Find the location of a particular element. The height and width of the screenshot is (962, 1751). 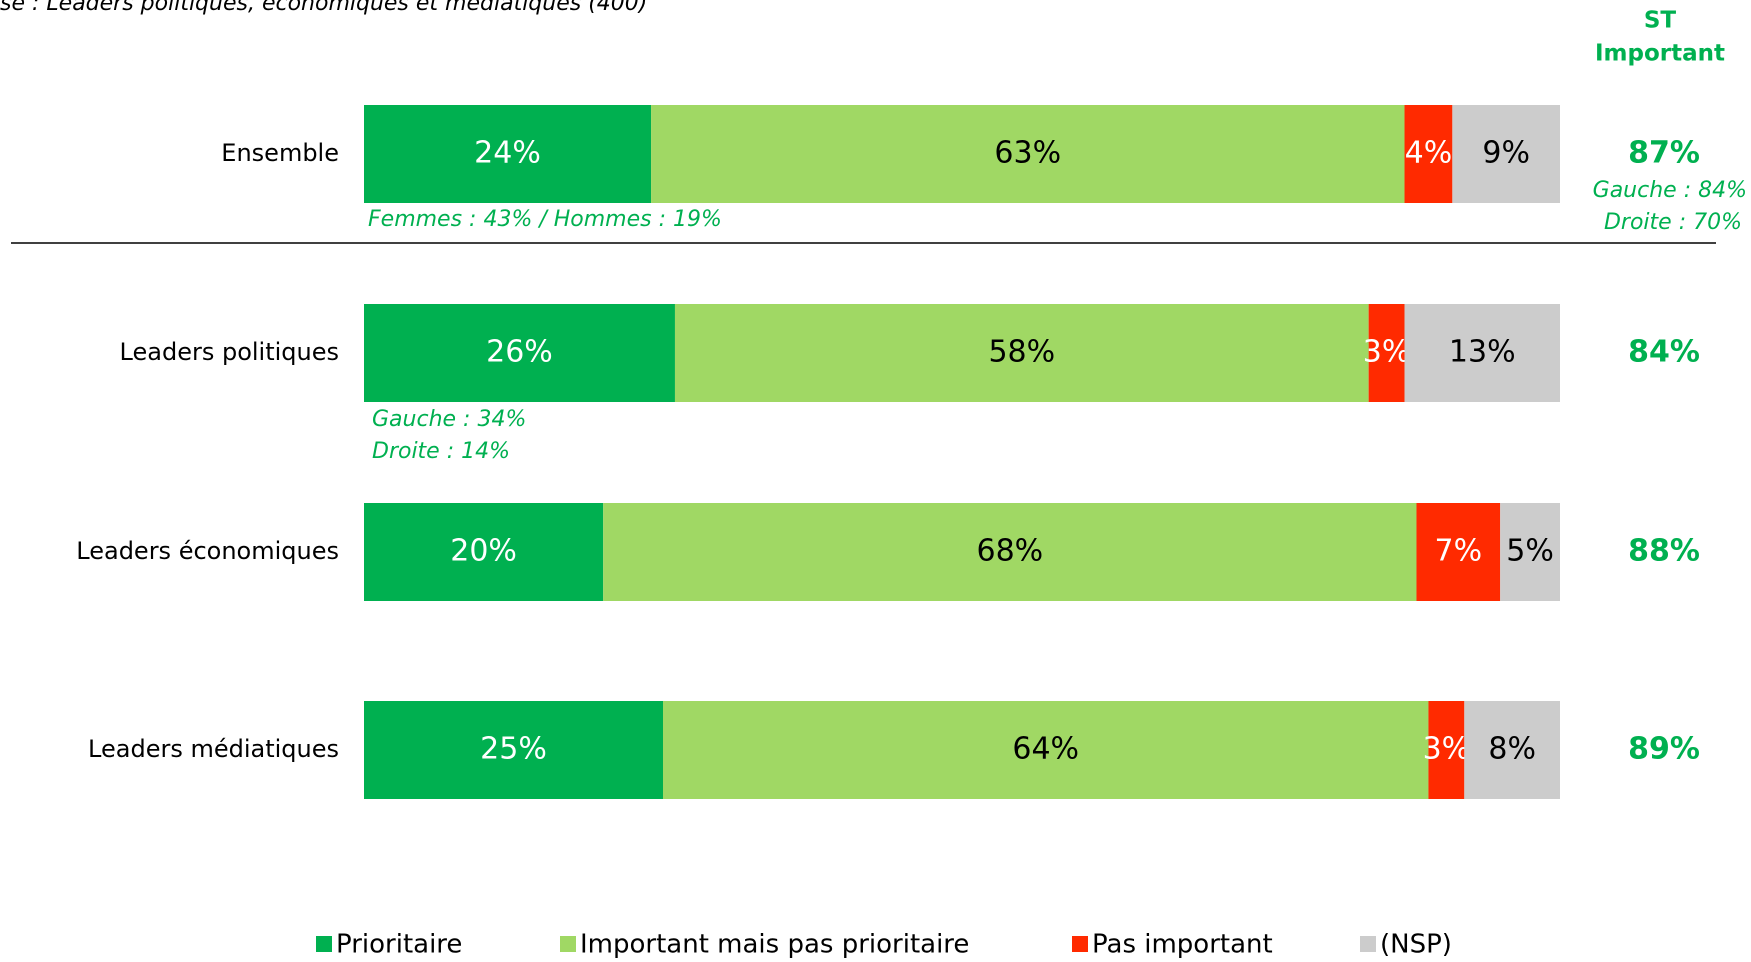

annotation: Gauche : 34% is located at coordinates (449, 419).